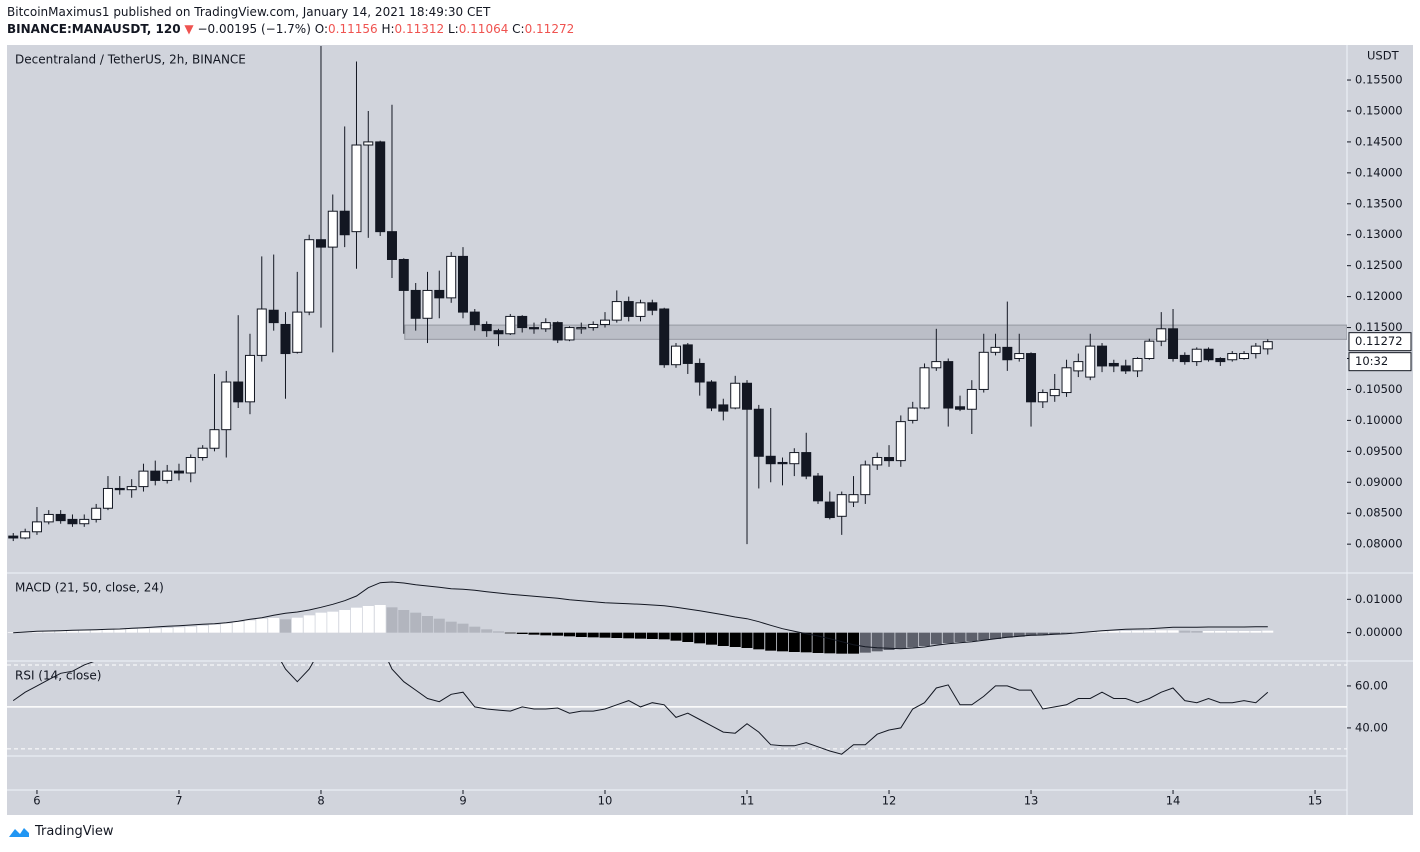 This screenshot has width=1420, height=852. Describe the element at coordinates (320, 801) in the screenshot. I see `x-tick-label: 8` at that location.